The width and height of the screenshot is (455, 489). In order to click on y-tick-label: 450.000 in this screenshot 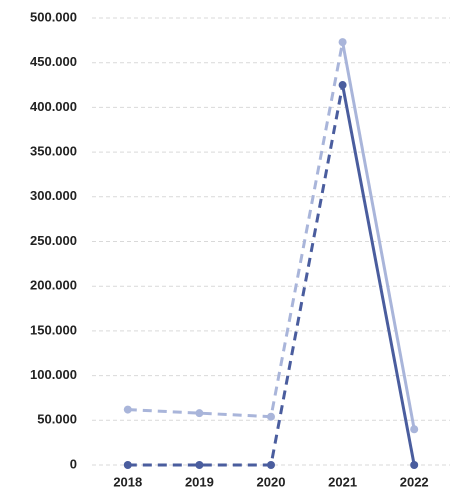, I will do `click(53, 61)`.